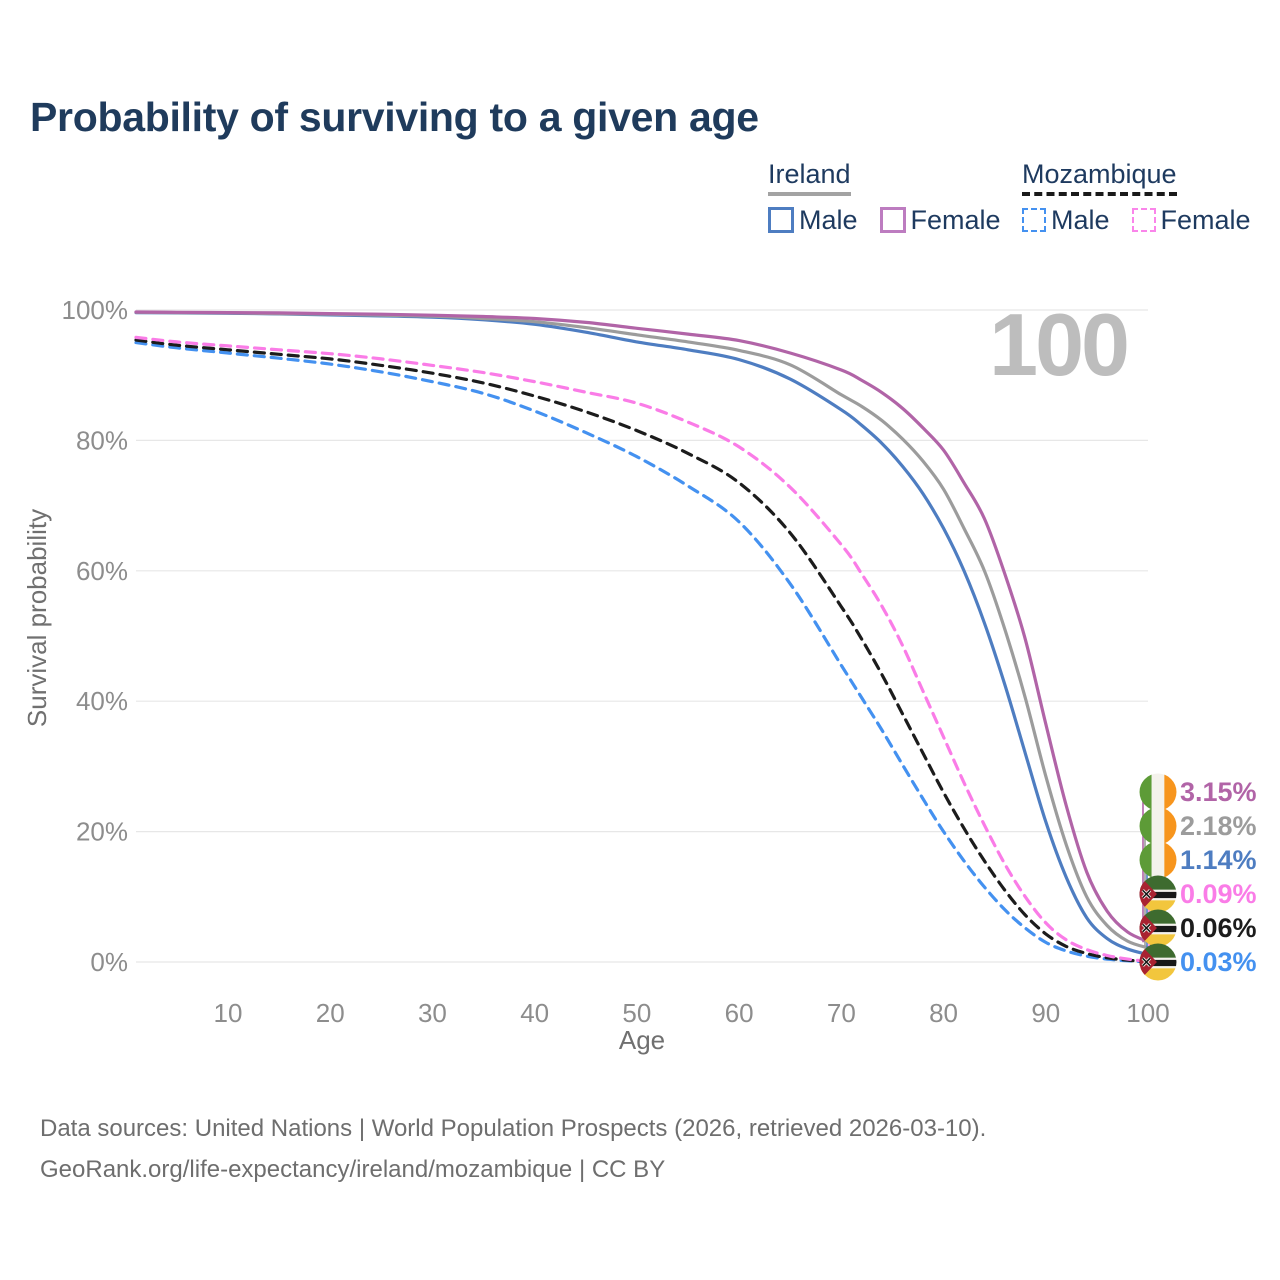 The image size is (1280, 1280). I want to click on legend-group-mozambique: Mozambique Male Female, so click(1136, 197).